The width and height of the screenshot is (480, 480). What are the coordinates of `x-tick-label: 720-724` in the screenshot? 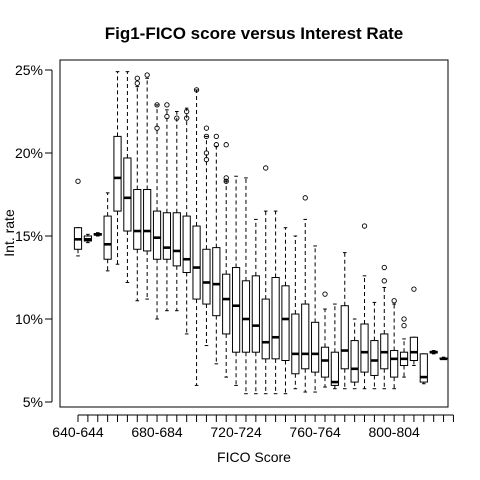 It's located at (236, 432).